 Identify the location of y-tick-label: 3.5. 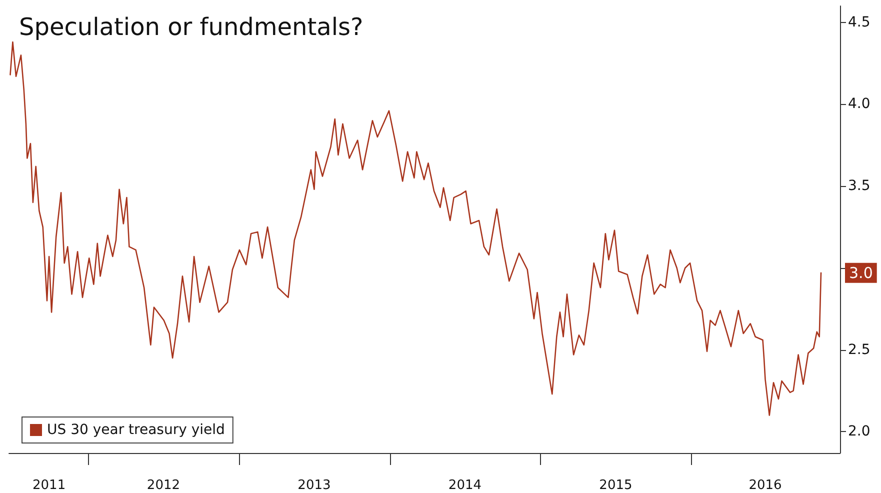
(859, 186).